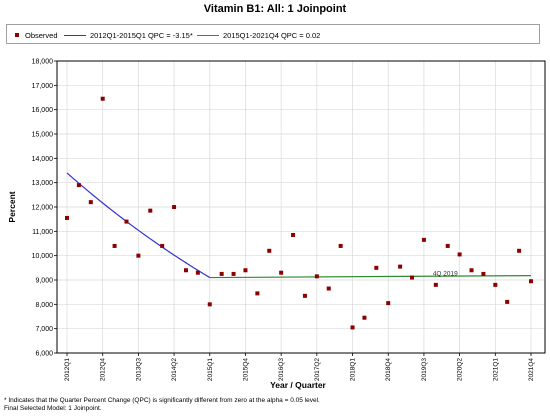 This screenshot has width=550, height=417. I want to click on y-tick-label: 18,000, so click(43, 62).